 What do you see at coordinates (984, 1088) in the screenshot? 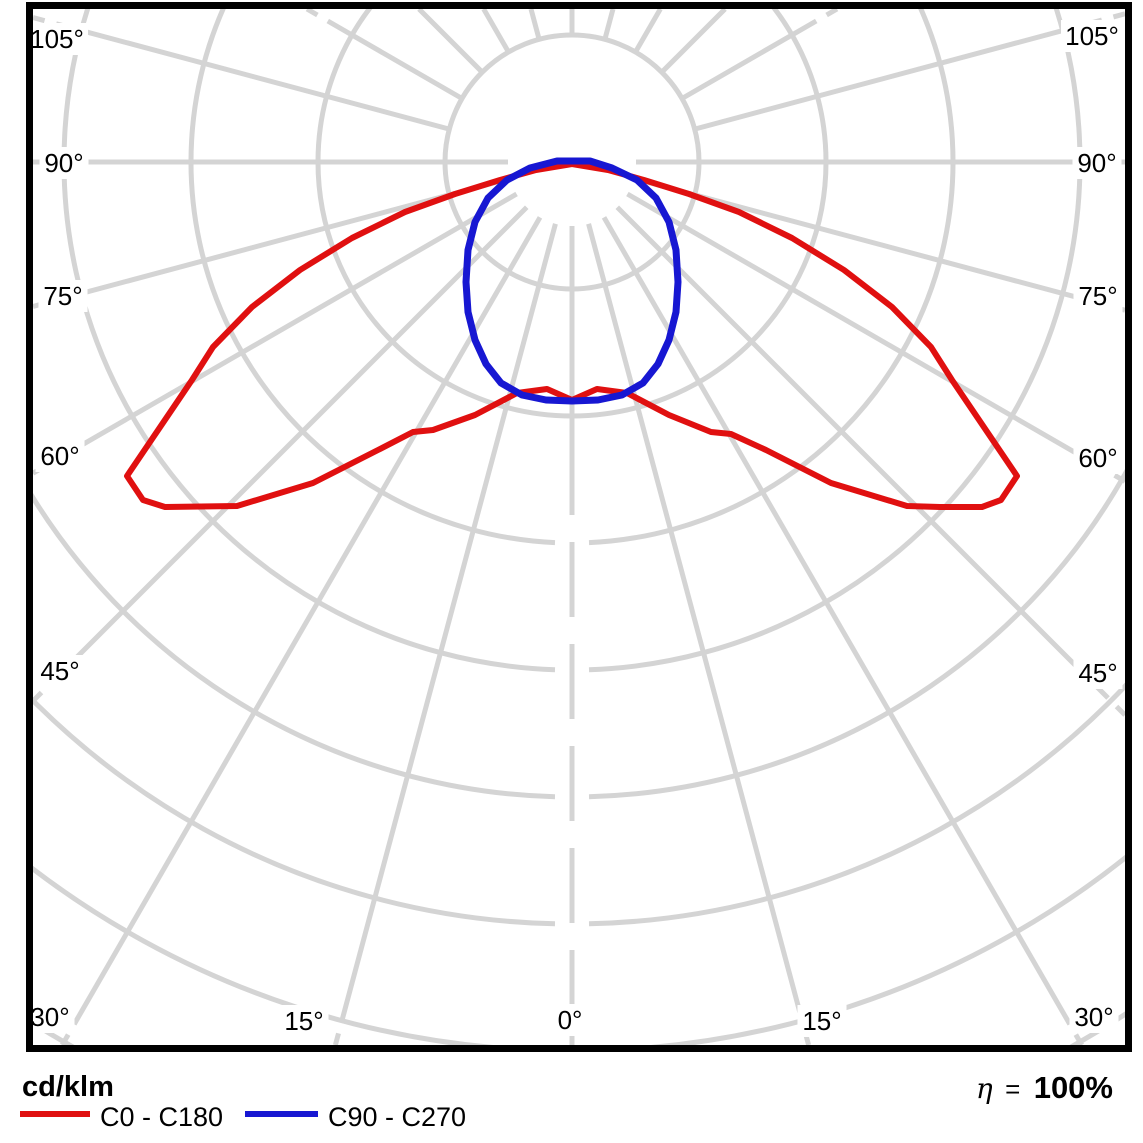
I see `eta-symbol: η` at bounding box center [984, 1088].